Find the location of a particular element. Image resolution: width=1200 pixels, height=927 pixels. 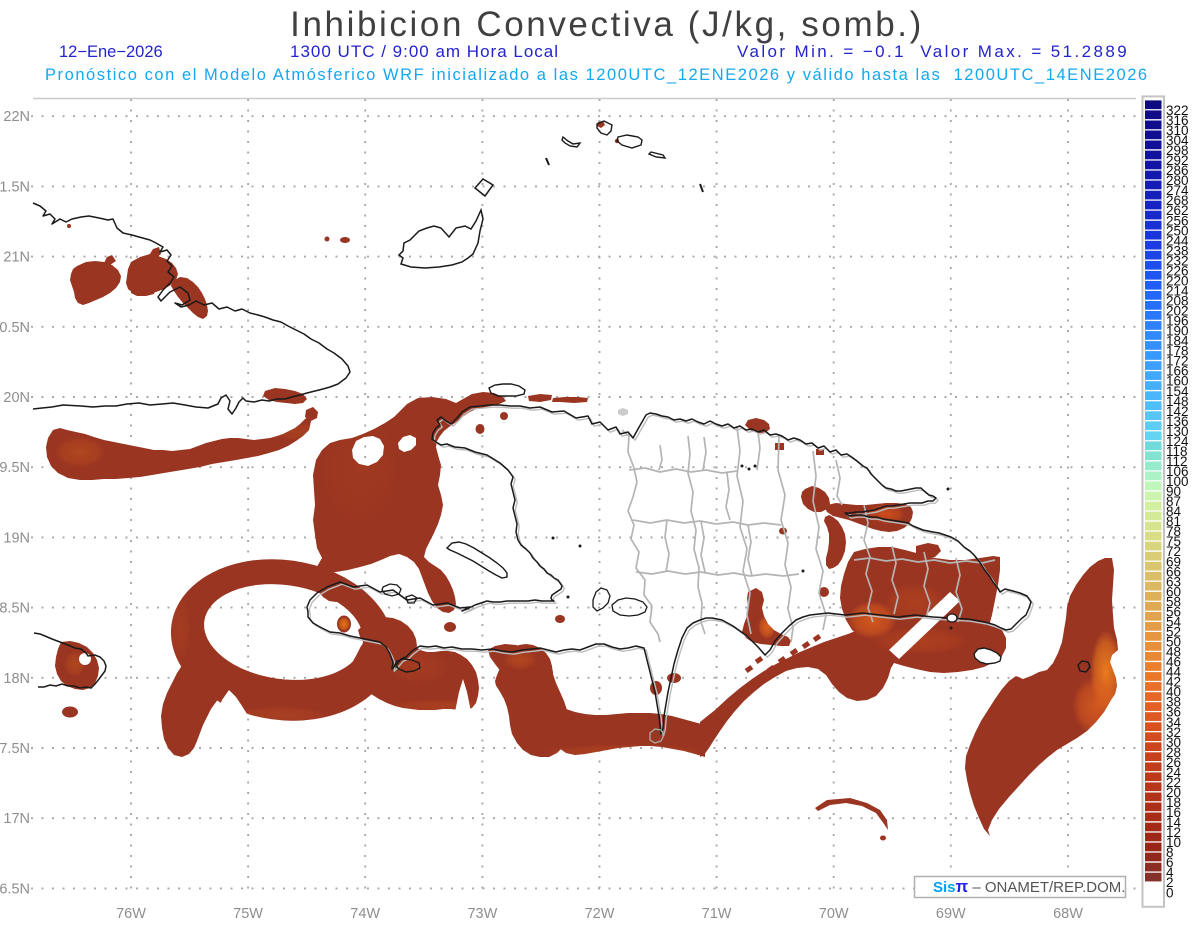

svg-text: 130 is located at coordinates (1177, 431).